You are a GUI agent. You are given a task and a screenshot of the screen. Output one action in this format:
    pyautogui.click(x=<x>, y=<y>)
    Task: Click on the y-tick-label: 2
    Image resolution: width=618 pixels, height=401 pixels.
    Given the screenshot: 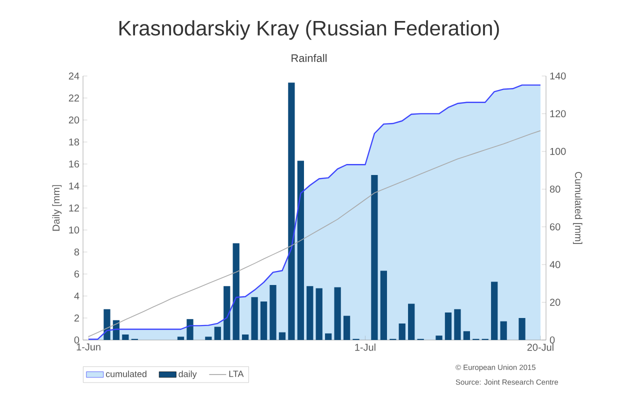 What is the action you would take?
    pyautogui.click(x=76, y=318)
    